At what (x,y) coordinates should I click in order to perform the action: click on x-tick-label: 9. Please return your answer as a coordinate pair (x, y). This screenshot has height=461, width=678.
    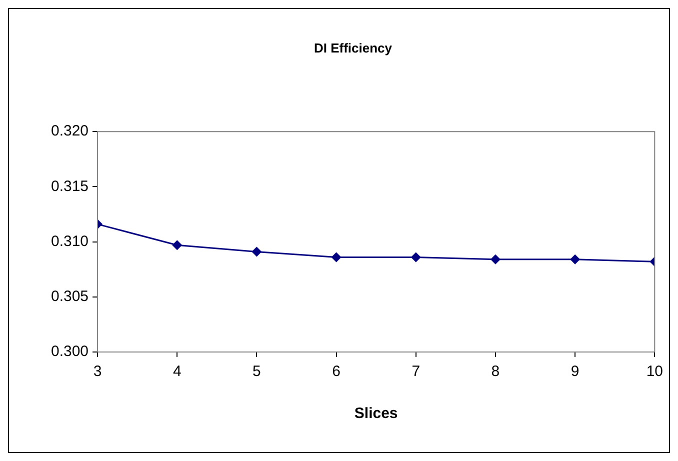
    Looking at the image, I should click on (575, 371).